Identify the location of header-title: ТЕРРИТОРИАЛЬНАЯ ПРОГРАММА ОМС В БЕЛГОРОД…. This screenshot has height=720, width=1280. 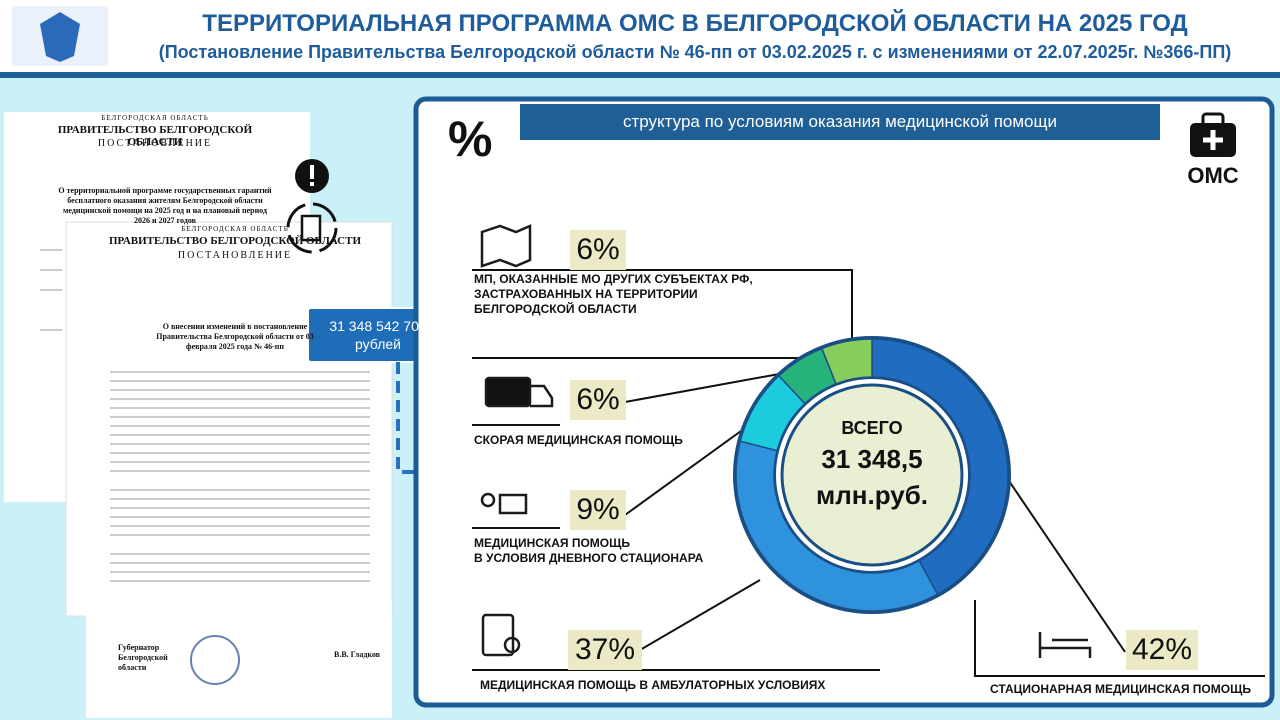
(695, 23).